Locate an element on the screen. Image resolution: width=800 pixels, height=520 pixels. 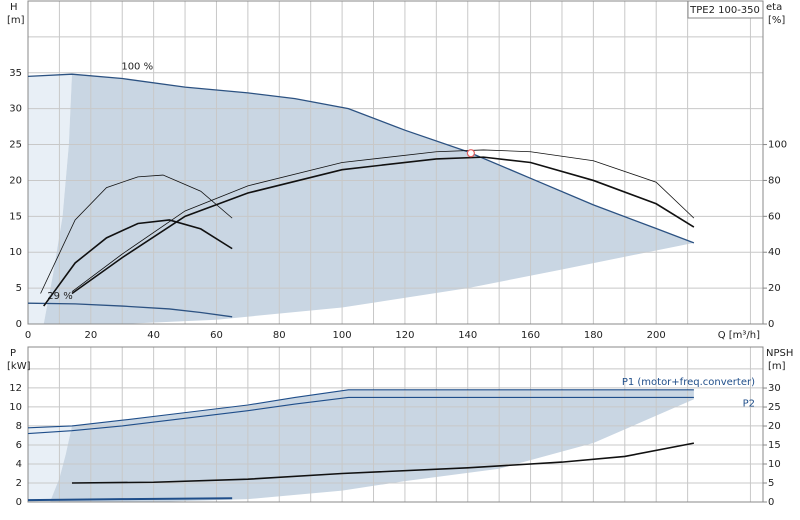
y-tick-label: 6 is located at coordinates (19, 445).